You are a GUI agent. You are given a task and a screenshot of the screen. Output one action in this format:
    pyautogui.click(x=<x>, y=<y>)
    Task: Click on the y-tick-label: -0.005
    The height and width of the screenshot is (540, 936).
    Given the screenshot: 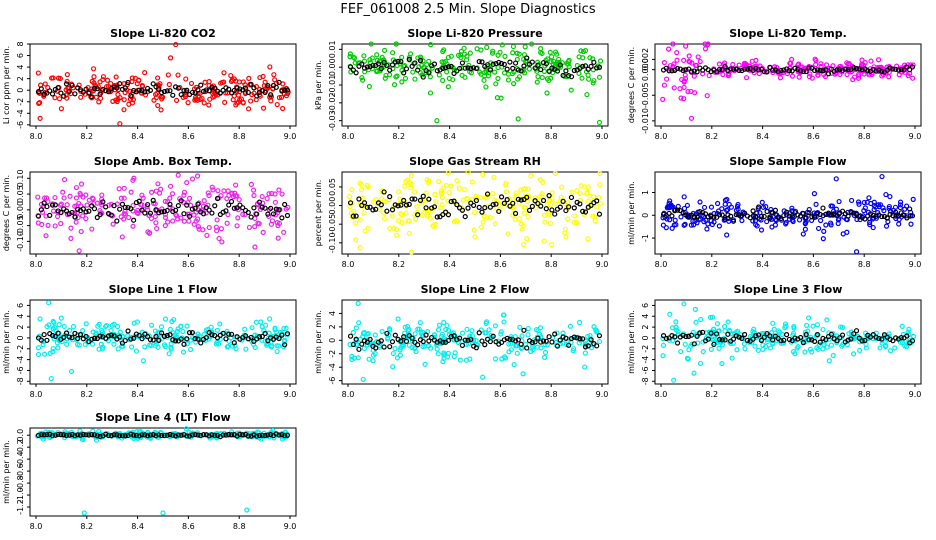 What is the action you would take?
    pyautogui.click(x=645, y=95)
    